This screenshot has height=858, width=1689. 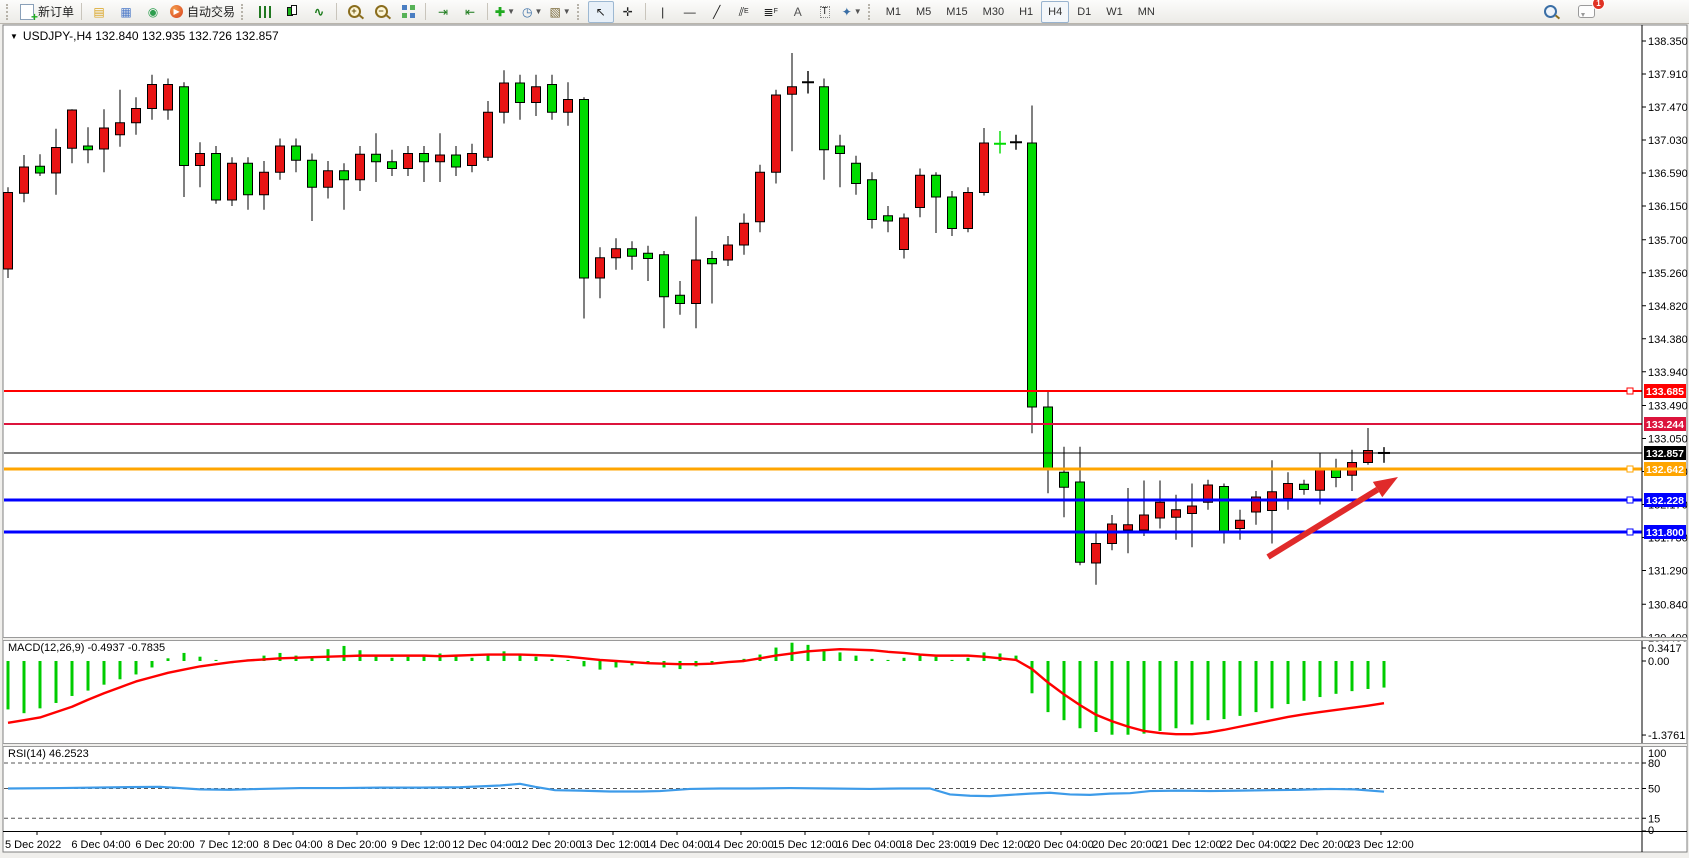 What do you see at coordinates (14, 36) in the screenshot?
I see `chevron-down-icon: ▼` at bounding box center [14, 36].